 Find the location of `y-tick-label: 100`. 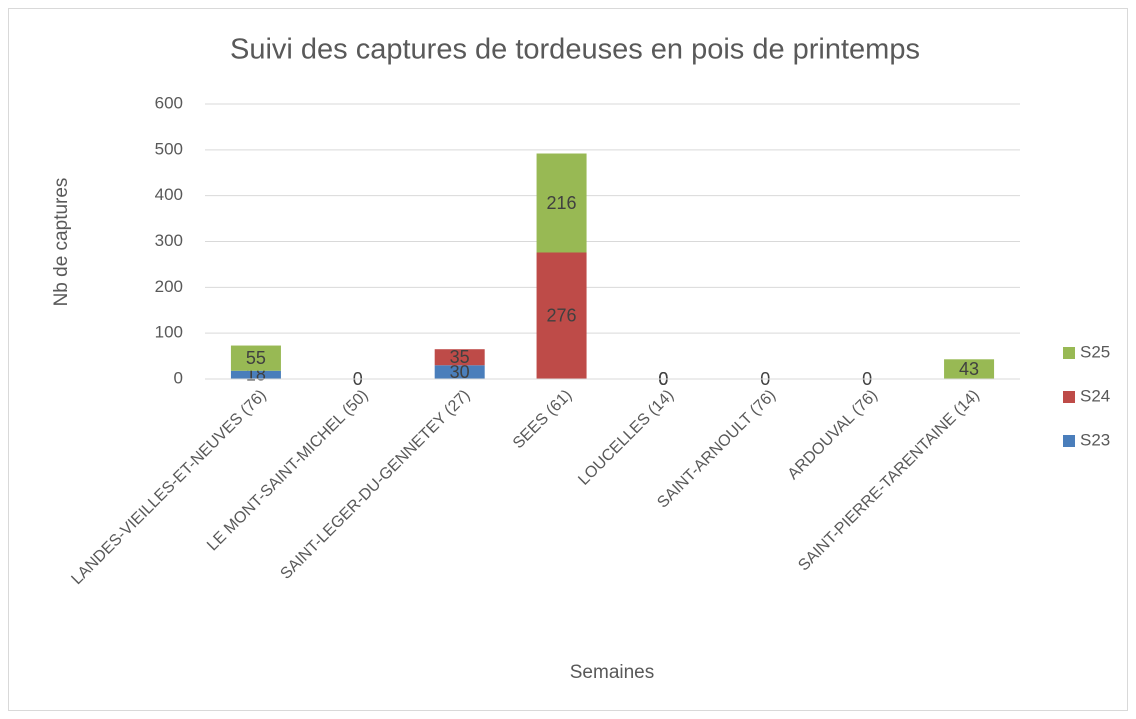

y-tick-label: 100 is located at coordinates (169, 332).